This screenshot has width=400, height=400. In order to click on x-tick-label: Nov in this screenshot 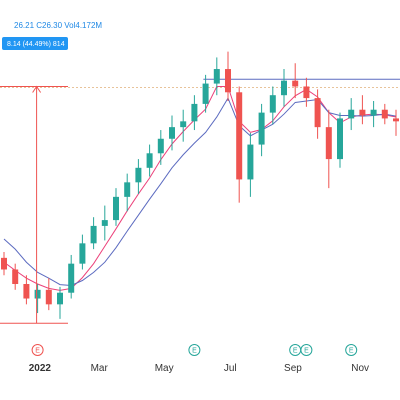, I will do `click(360, 368)`.